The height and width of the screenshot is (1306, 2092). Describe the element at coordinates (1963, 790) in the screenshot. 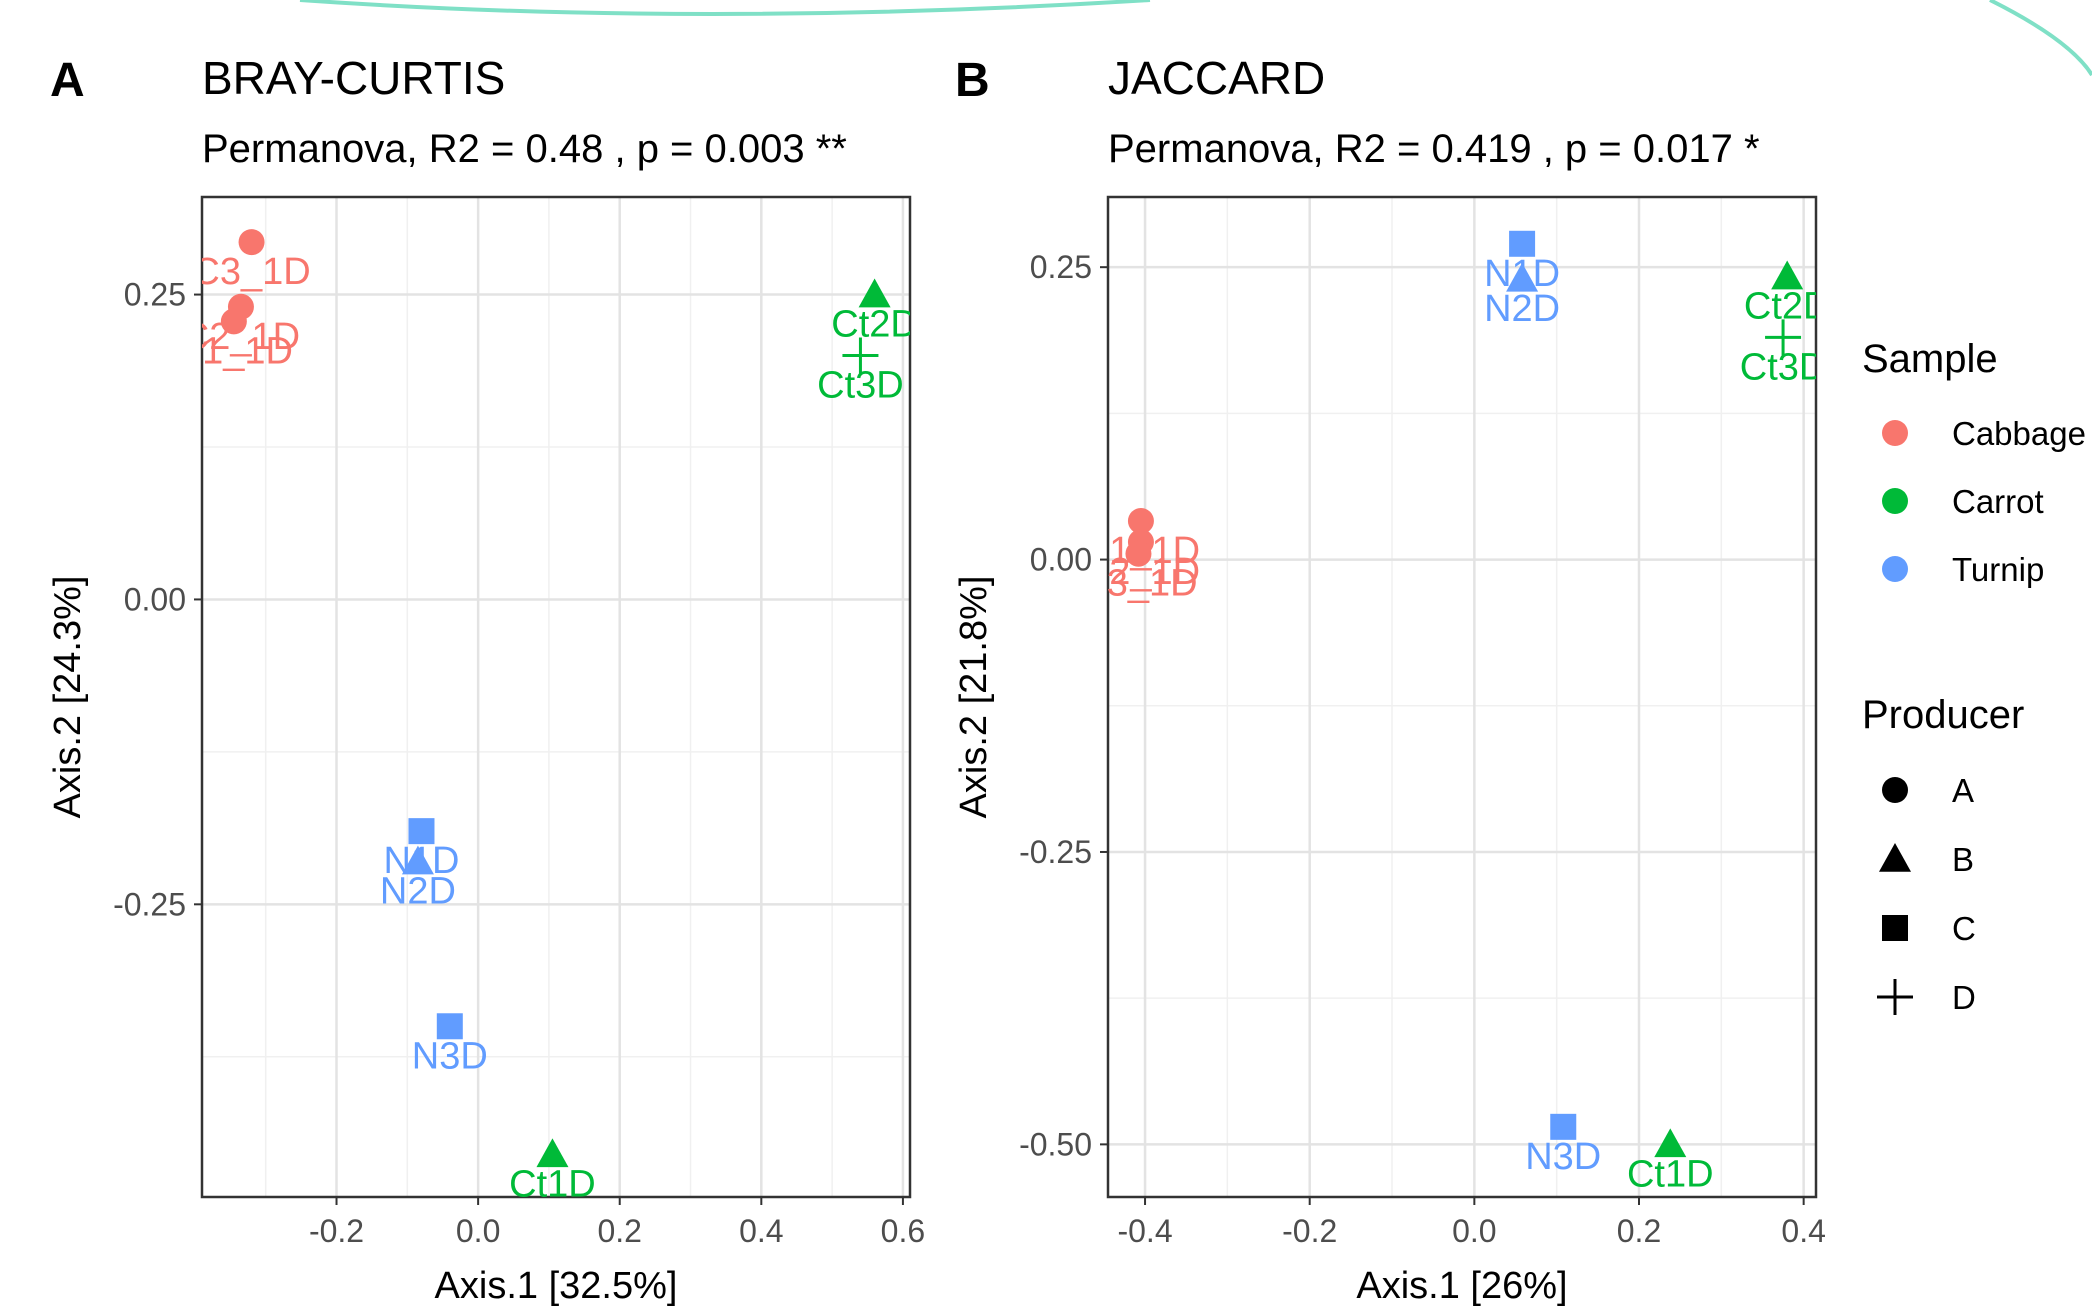

I see `legend-label-producer-a: A` at that location.